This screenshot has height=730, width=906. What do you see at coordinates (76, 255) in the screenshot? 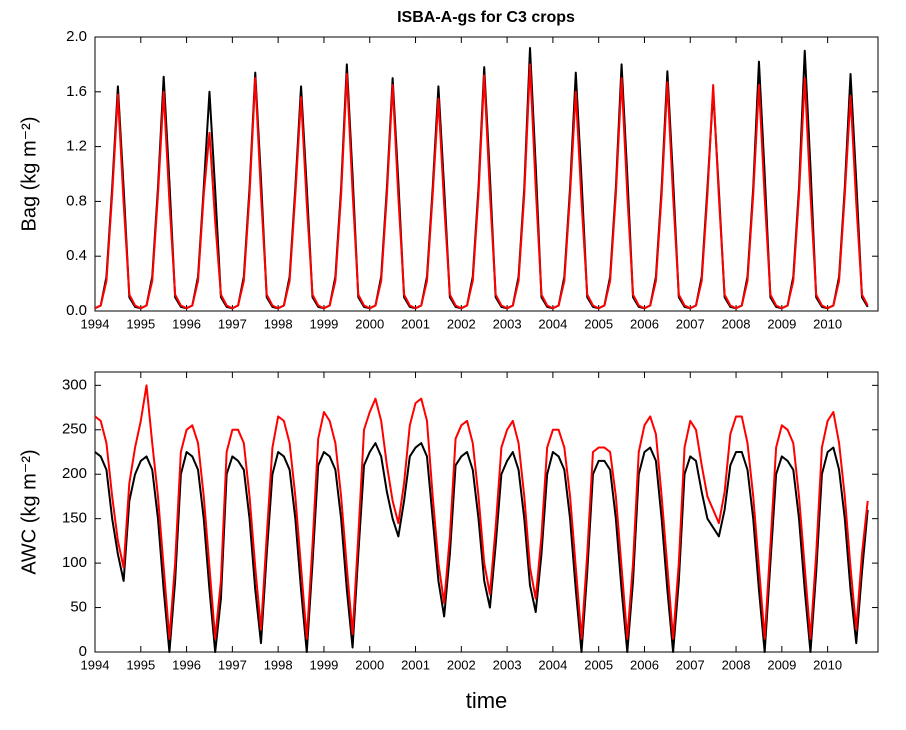
I see `y-tick-label: 0.4` at bounding box center [76, 255].